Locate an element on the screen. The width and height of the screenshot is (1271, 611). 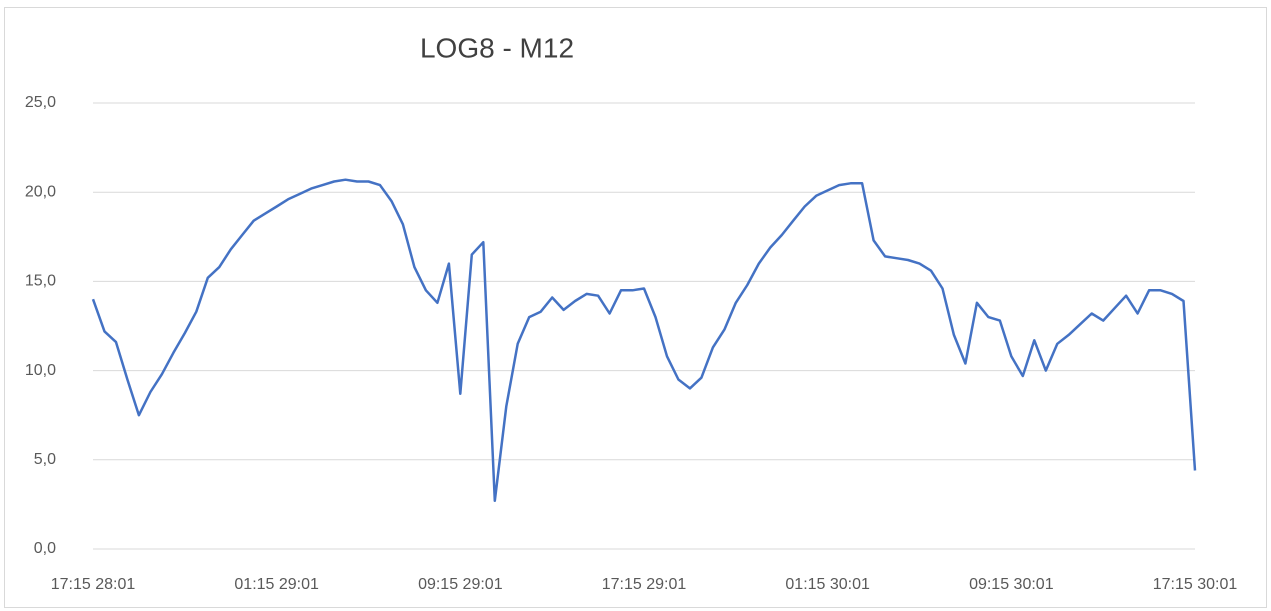
x-tick-label: 17:15 29:01 is located at coordinates (644, 584).